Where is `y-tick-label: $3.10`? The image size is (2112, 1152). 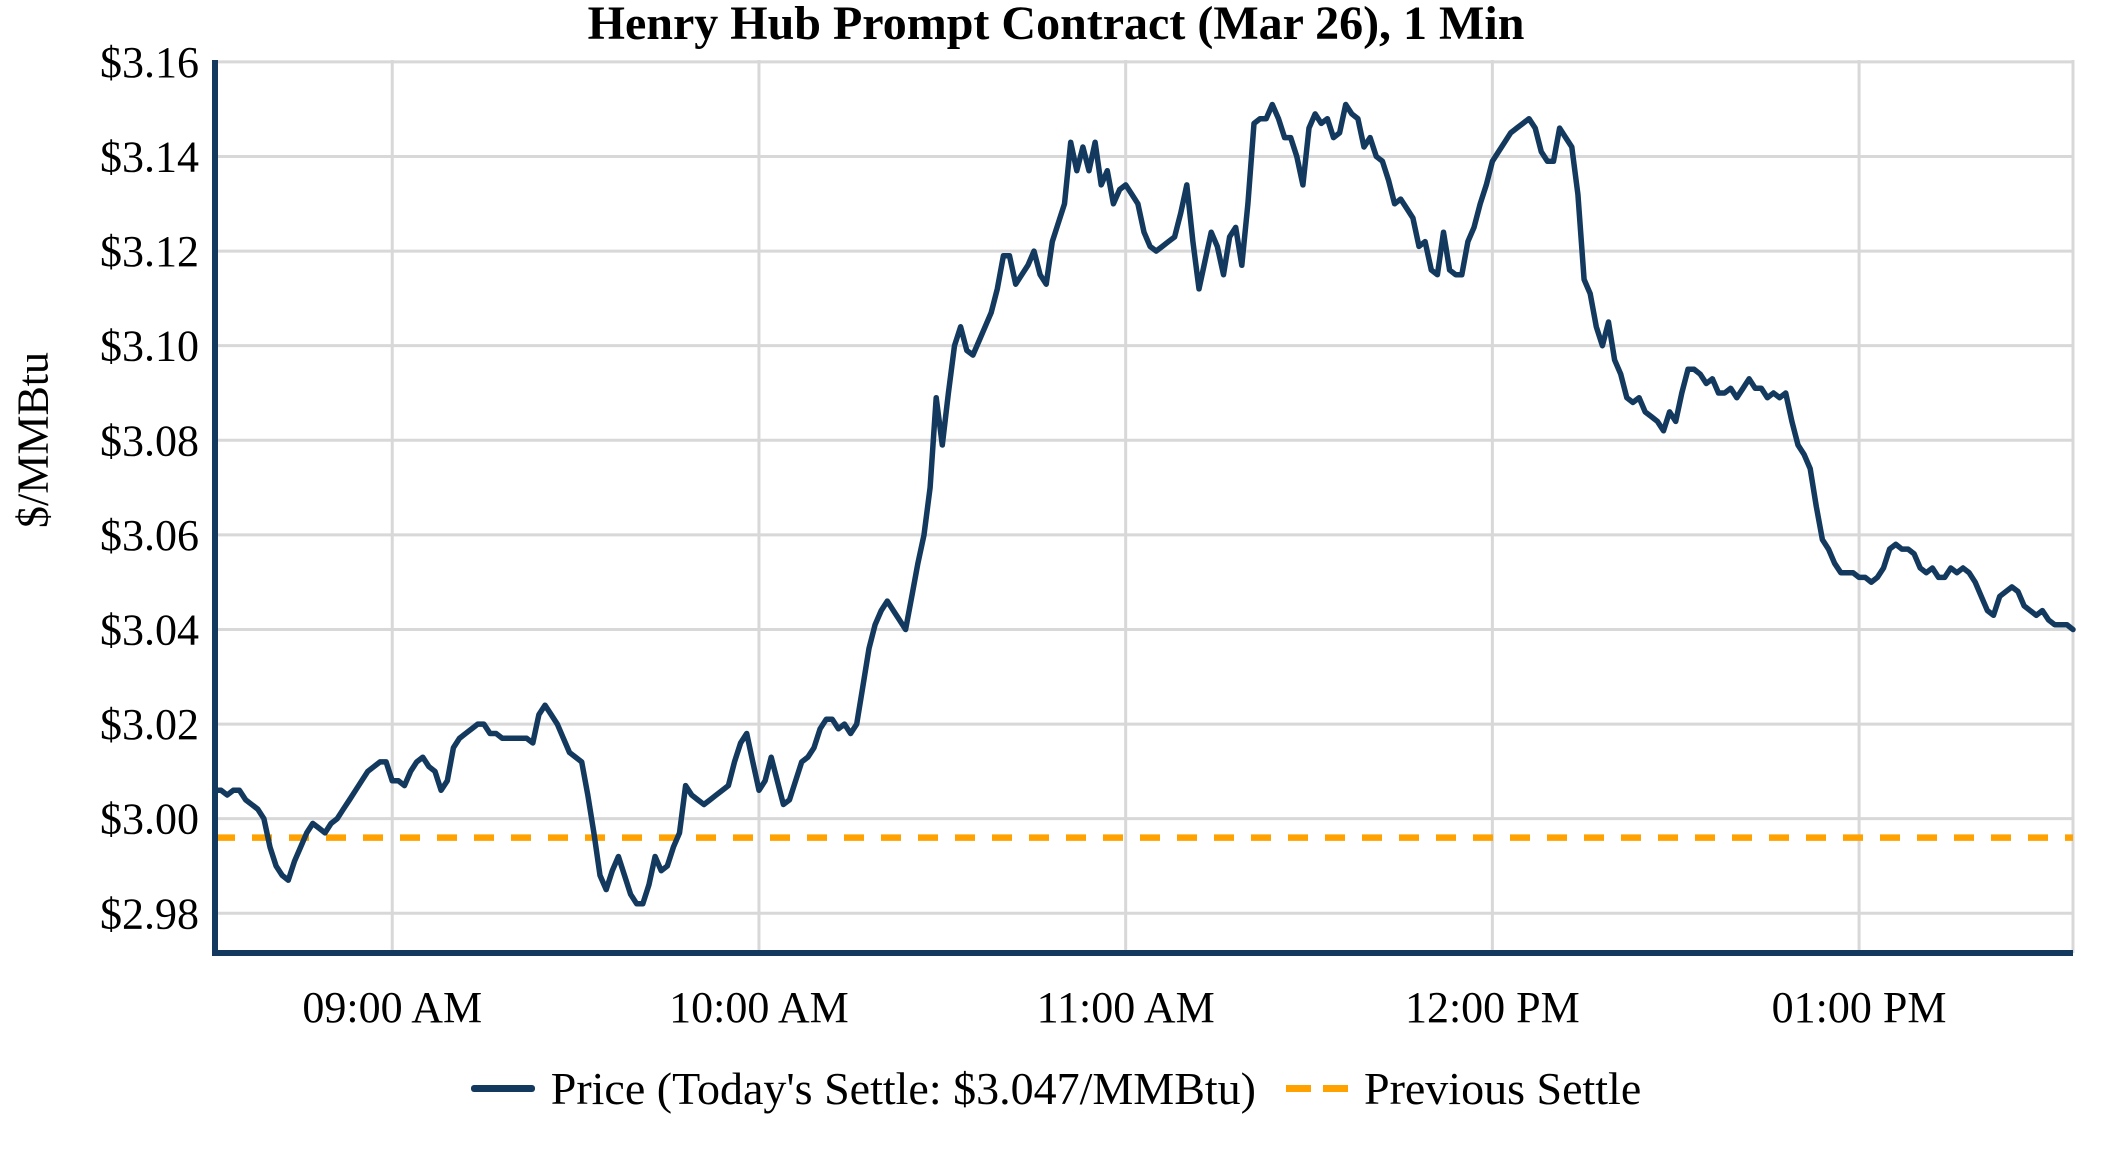
y-tick-label: $3.10 is located at coordinates (149, 346).